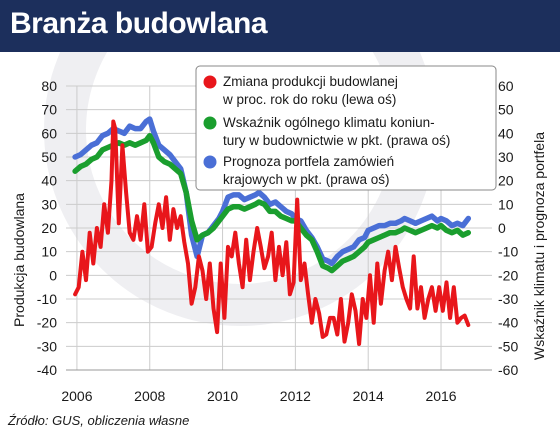  Describe the element at coordinates (222, 396) in the screenshot. I see `x-tick-label: 2010` at that location.